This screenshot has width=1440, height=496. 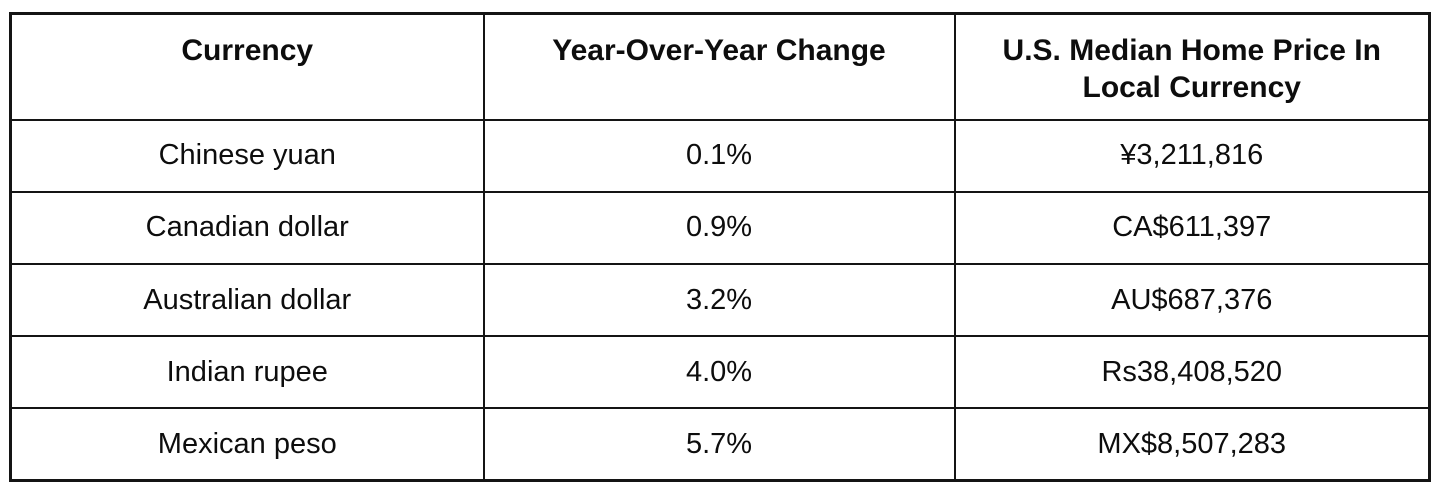 What do you see at coordinates (247, 155) in the screenshot?
I see `currency-cell: Chinese yuan` at bounding box center [247, 155].